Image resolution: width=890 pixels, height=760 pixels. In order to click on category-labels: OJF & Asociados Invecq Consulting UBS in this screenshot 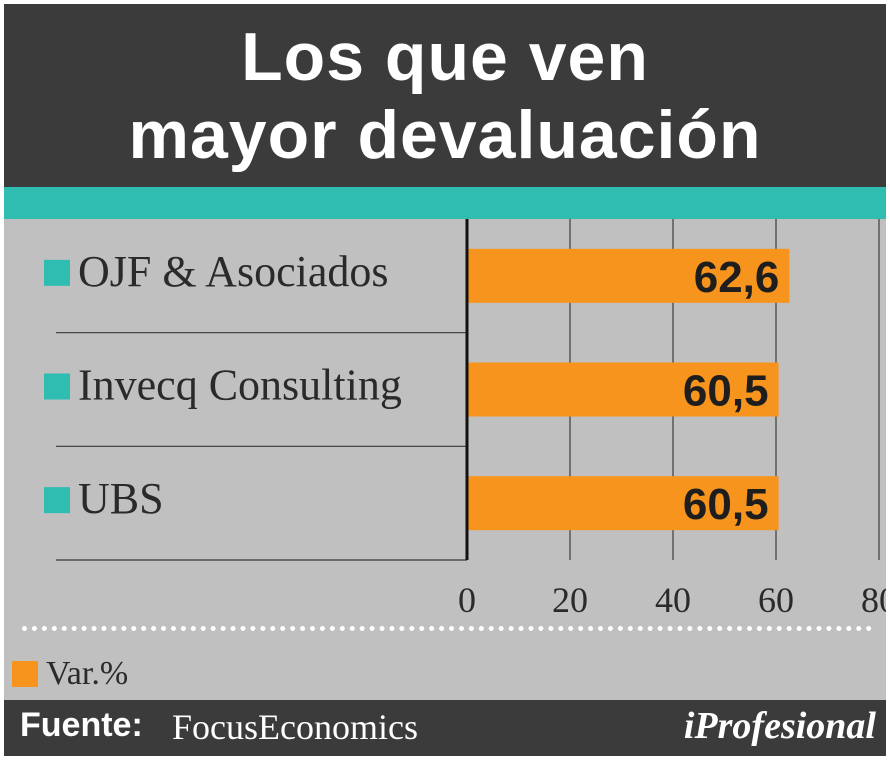, I will do `click(223, 385)`.